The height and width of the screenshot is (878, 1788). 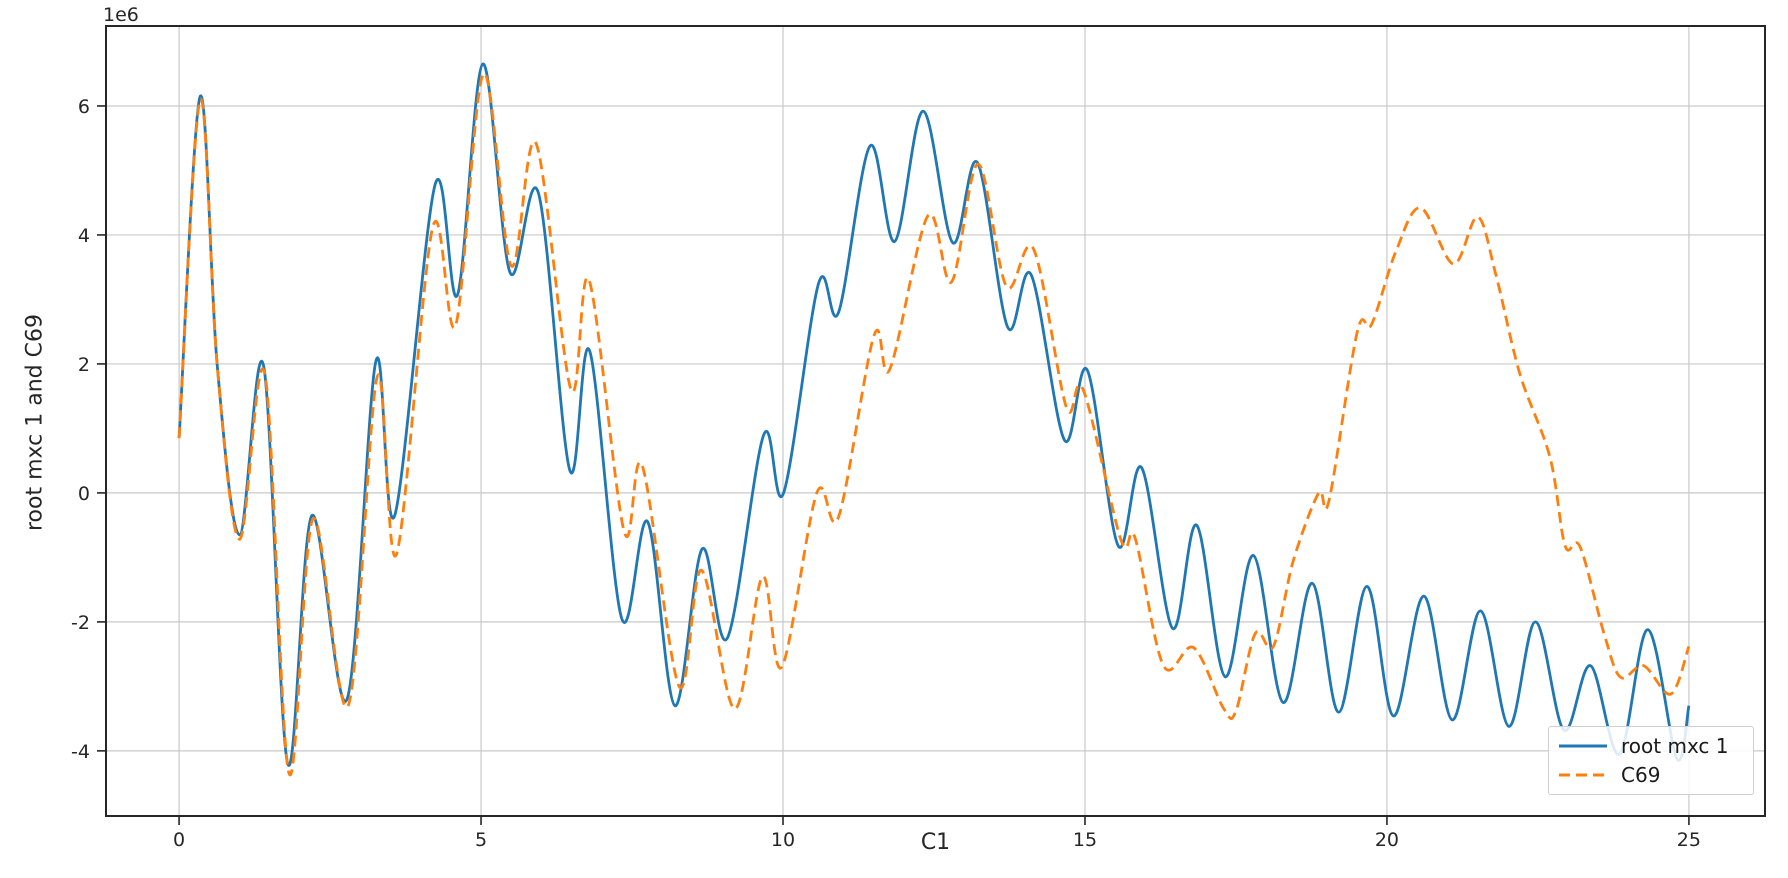 I want to click on x-tick-label: 5, so click(x=481, y=840).